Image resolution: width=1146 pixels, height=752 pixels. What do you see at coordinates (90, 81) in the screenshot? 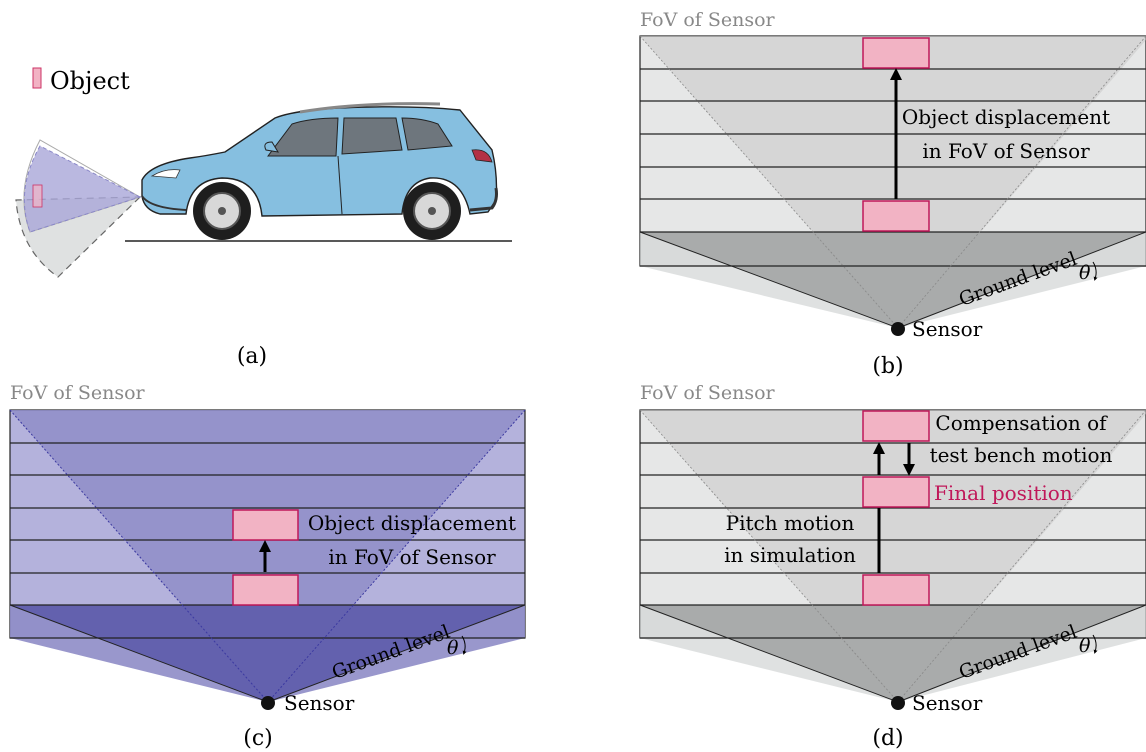
I see `legend-object-label: Object` at bounding box center [90, 81].